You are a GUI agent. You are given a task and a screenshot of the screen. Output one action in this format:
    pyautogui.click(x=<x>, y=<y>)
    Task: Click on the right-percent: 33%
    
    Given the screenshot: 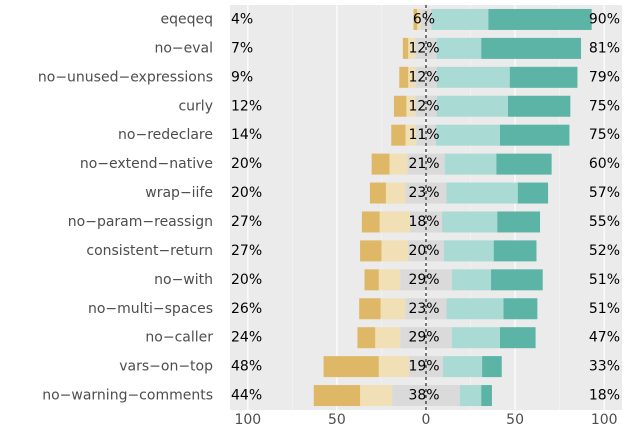 What is the action you would take?
    pyautogui.click(x=604, y=367)
    